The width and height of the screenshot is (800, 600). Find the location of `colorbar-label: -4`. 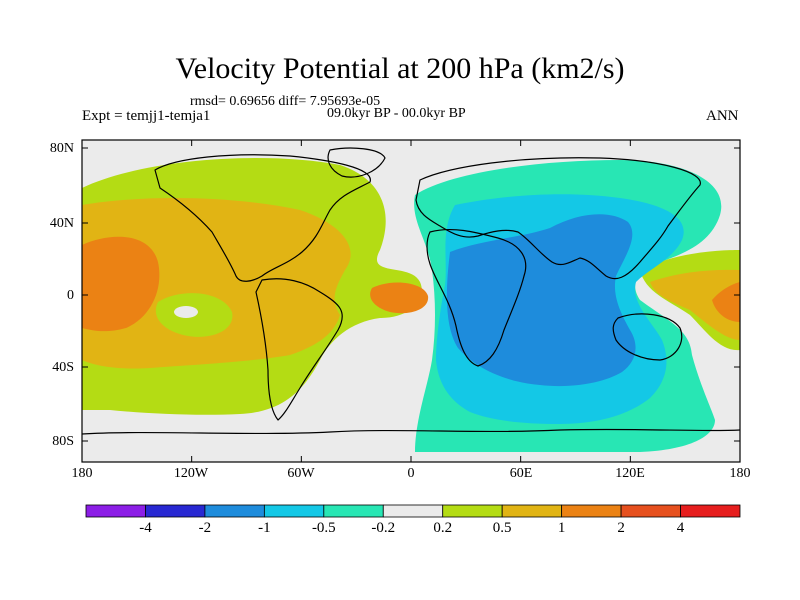

colorbar-label: -4 is located at coordinates (145, 528).